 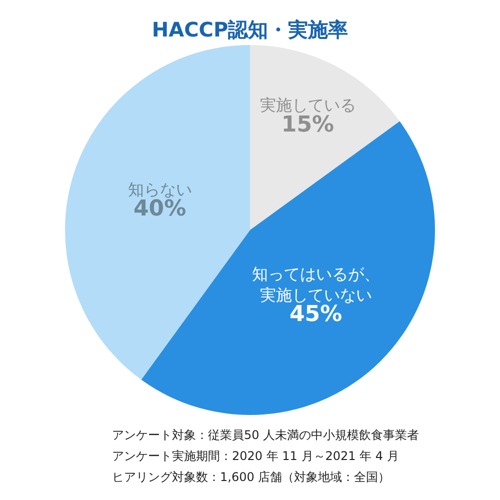 I want to click on text: アンケート対象：従業員50 人未満の中小規模飲食事業者, so click(x=266, y=435).